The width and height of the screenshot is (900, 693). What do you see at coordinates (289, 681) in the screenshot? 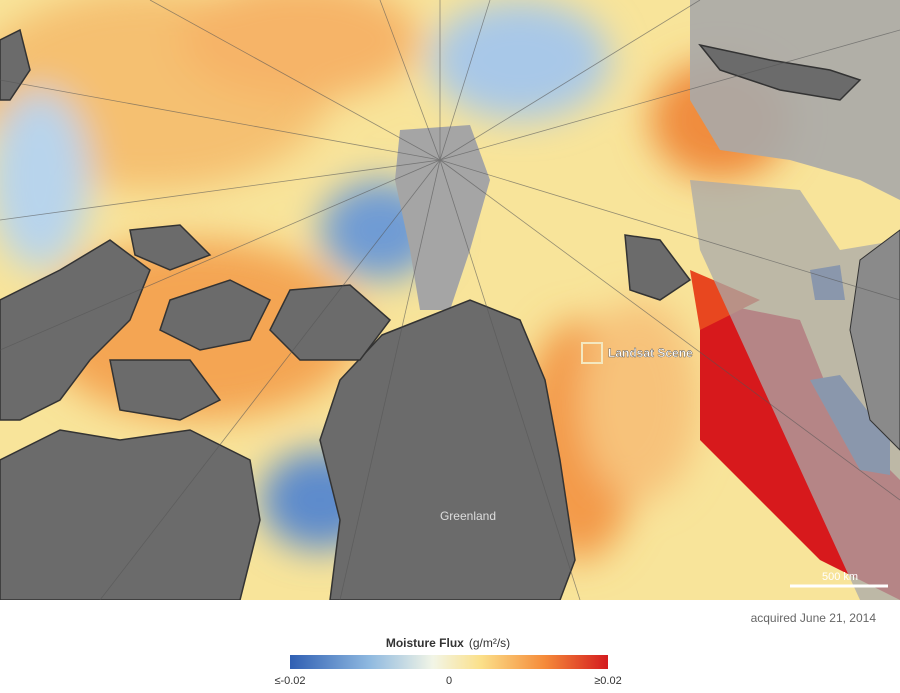
I see `legend-label: ≤-0.02` at bounding box center [289, 681].